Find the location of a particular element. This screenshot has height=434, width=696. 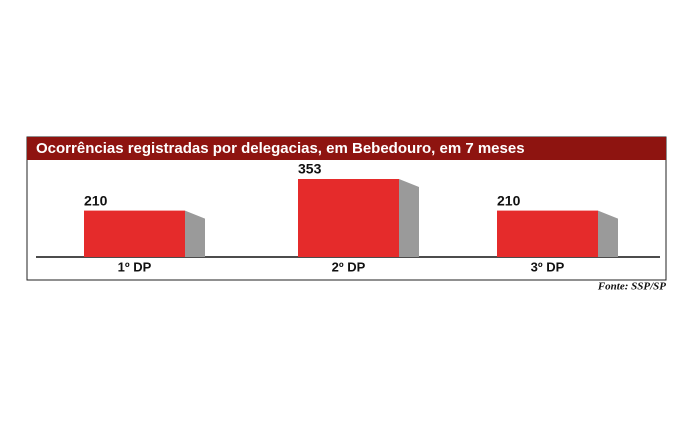

title-bar is located at coordinates (346, 148).